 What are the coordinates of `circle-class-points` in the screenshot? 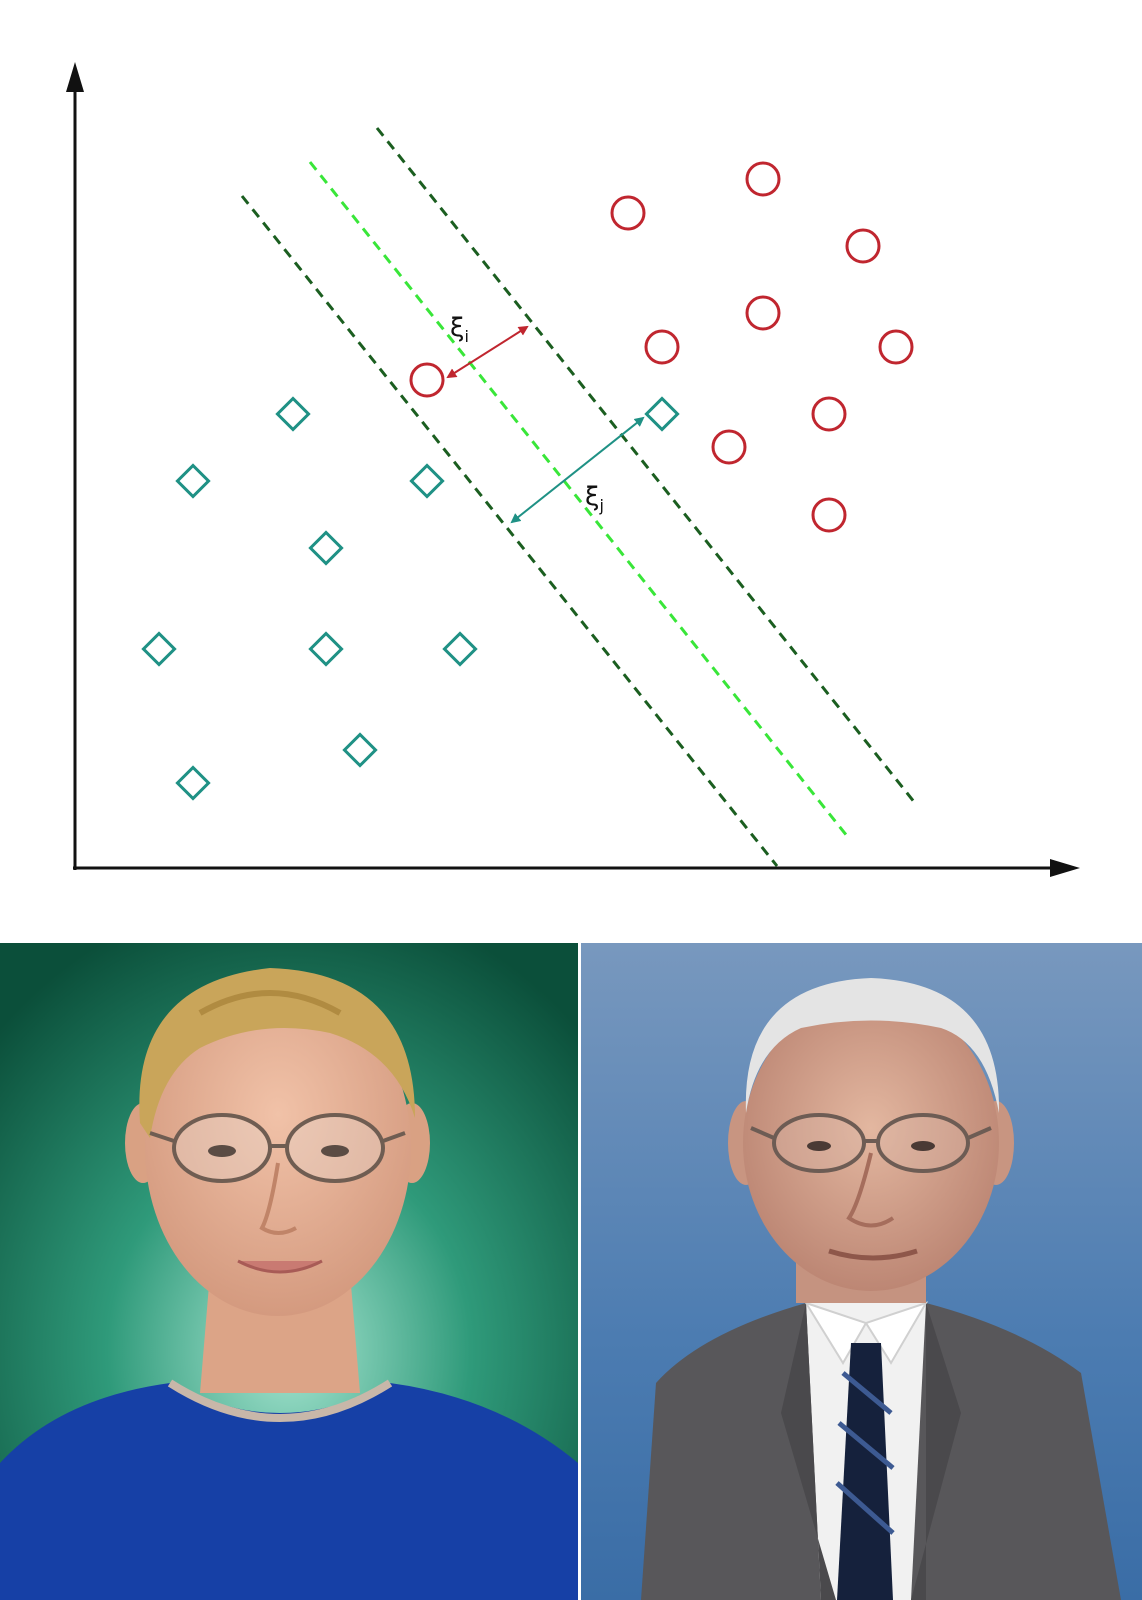 It's located at (661, 347).